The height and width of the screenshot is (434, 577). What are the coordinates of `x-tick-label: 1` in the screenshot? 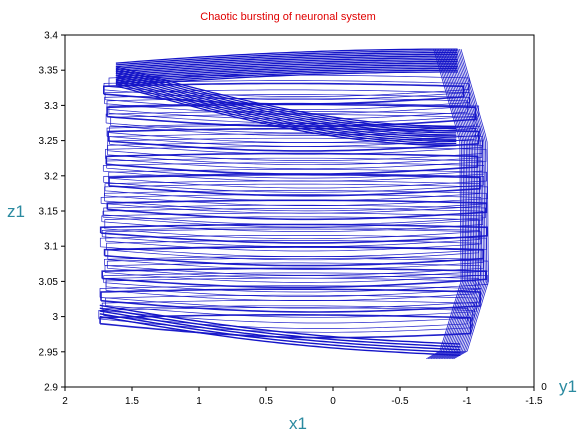 It's located at (199, 401).